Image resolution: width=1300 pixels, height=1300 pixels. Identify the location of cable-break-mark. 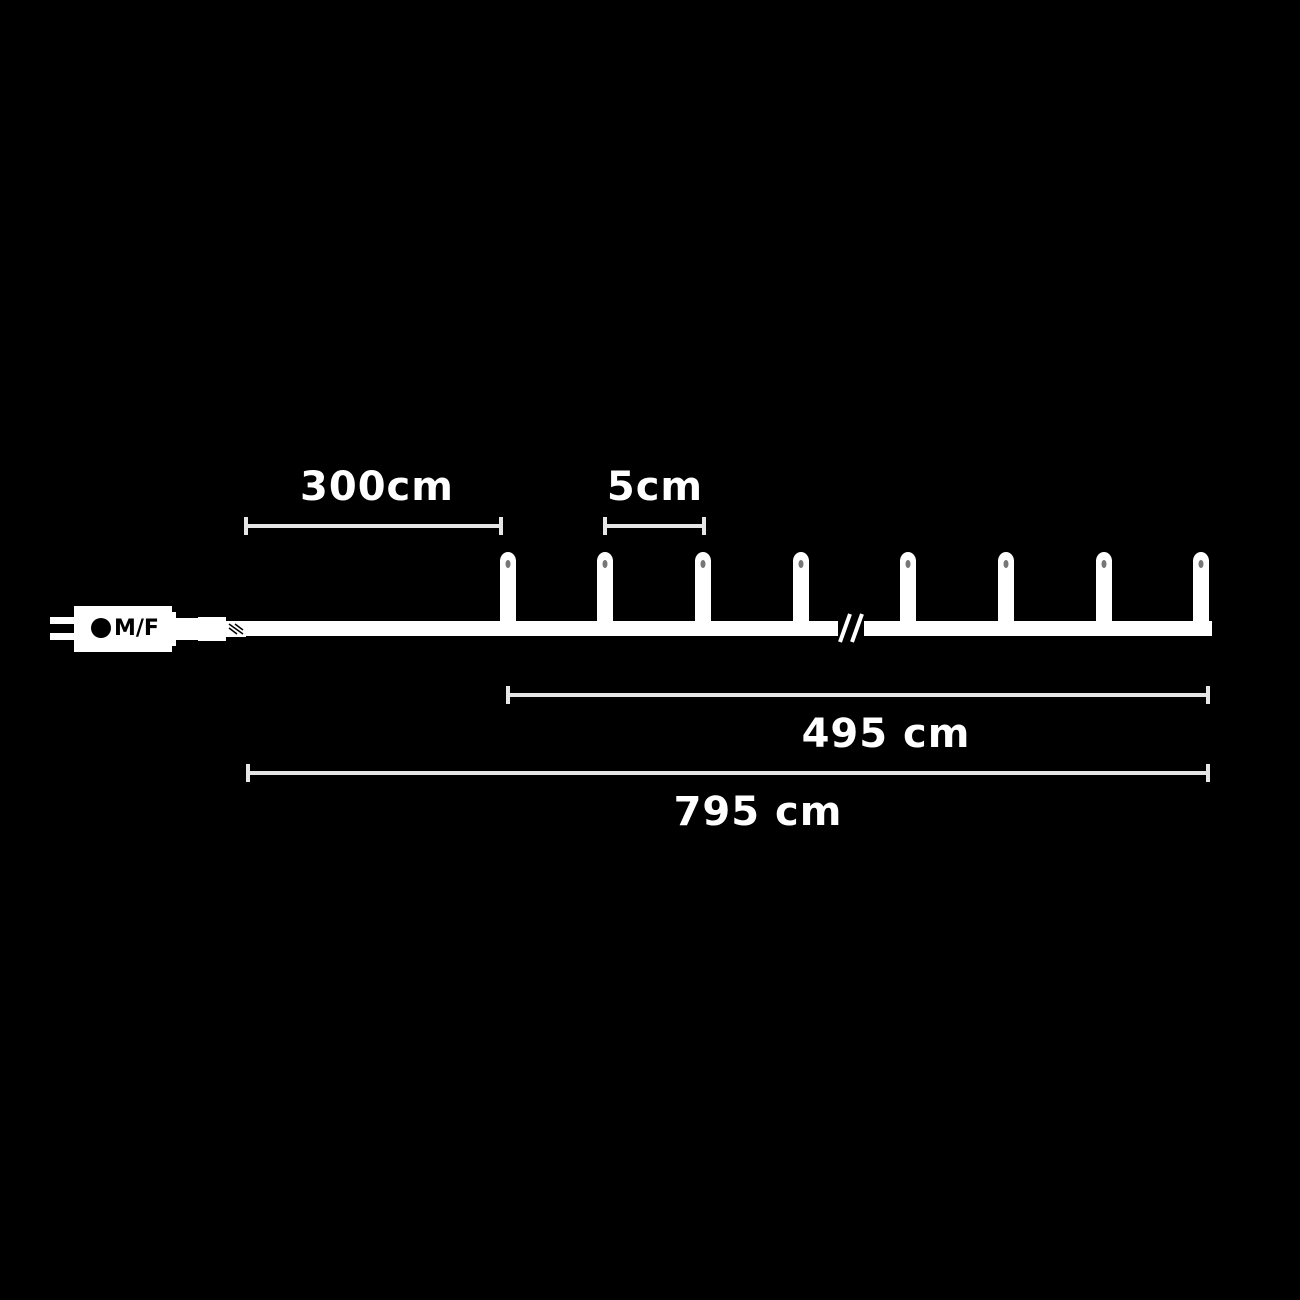
(851, 628).